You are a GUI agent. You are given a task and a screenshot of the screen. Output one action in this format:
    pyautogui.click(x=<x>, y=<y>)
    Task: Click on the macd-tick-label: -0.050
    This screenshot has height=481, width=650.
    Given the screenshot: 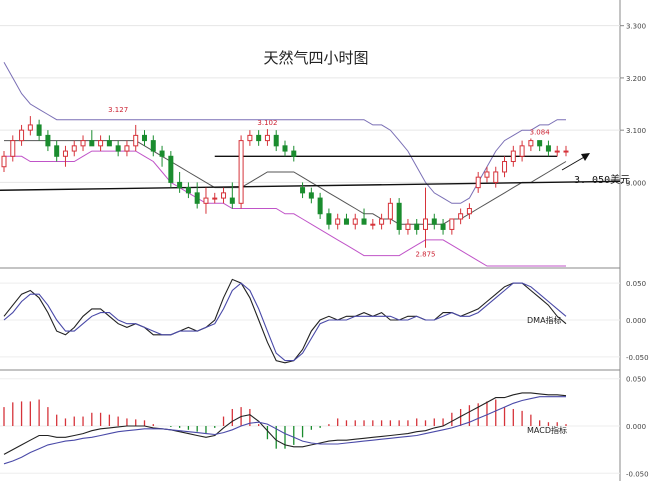 What is the action you would take?
    pyautogui.click(x=637, y=474)
    